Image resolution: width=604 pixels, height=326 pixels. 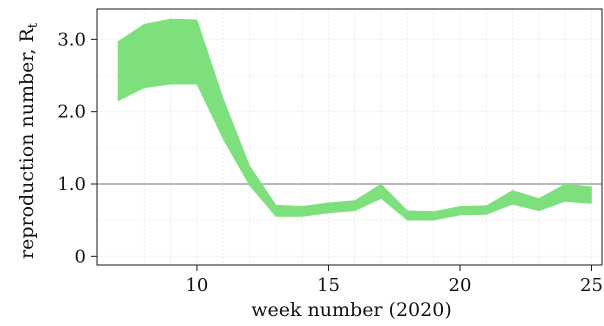 What do you see at coordinates (394, 280) in the screenshot?
I see `x-axis-ticks: 10 15 20 25` at bounding box center [394, 280].